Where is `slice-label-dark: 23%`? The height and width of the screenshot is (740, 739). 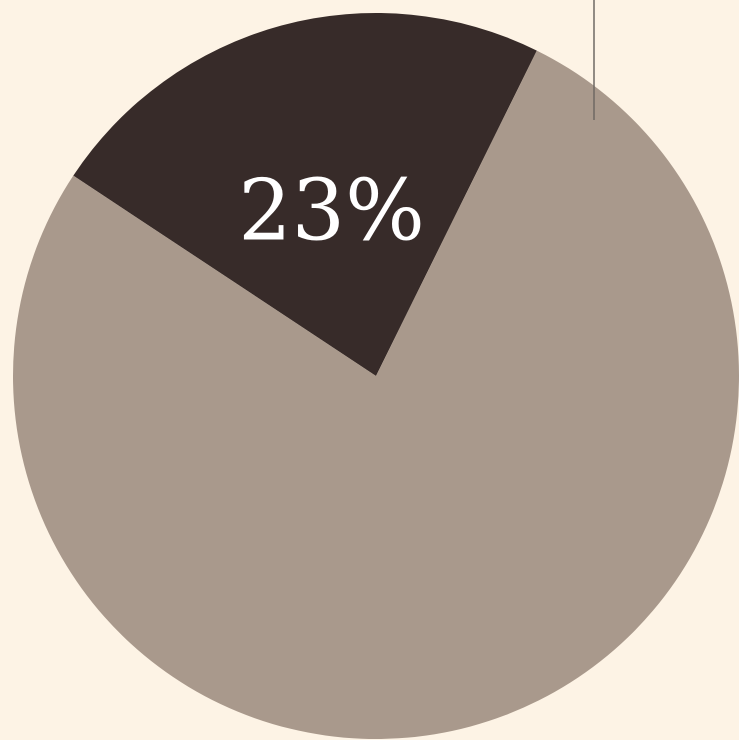
slice-label-dark: 23% is located at coordinates (331, 210).